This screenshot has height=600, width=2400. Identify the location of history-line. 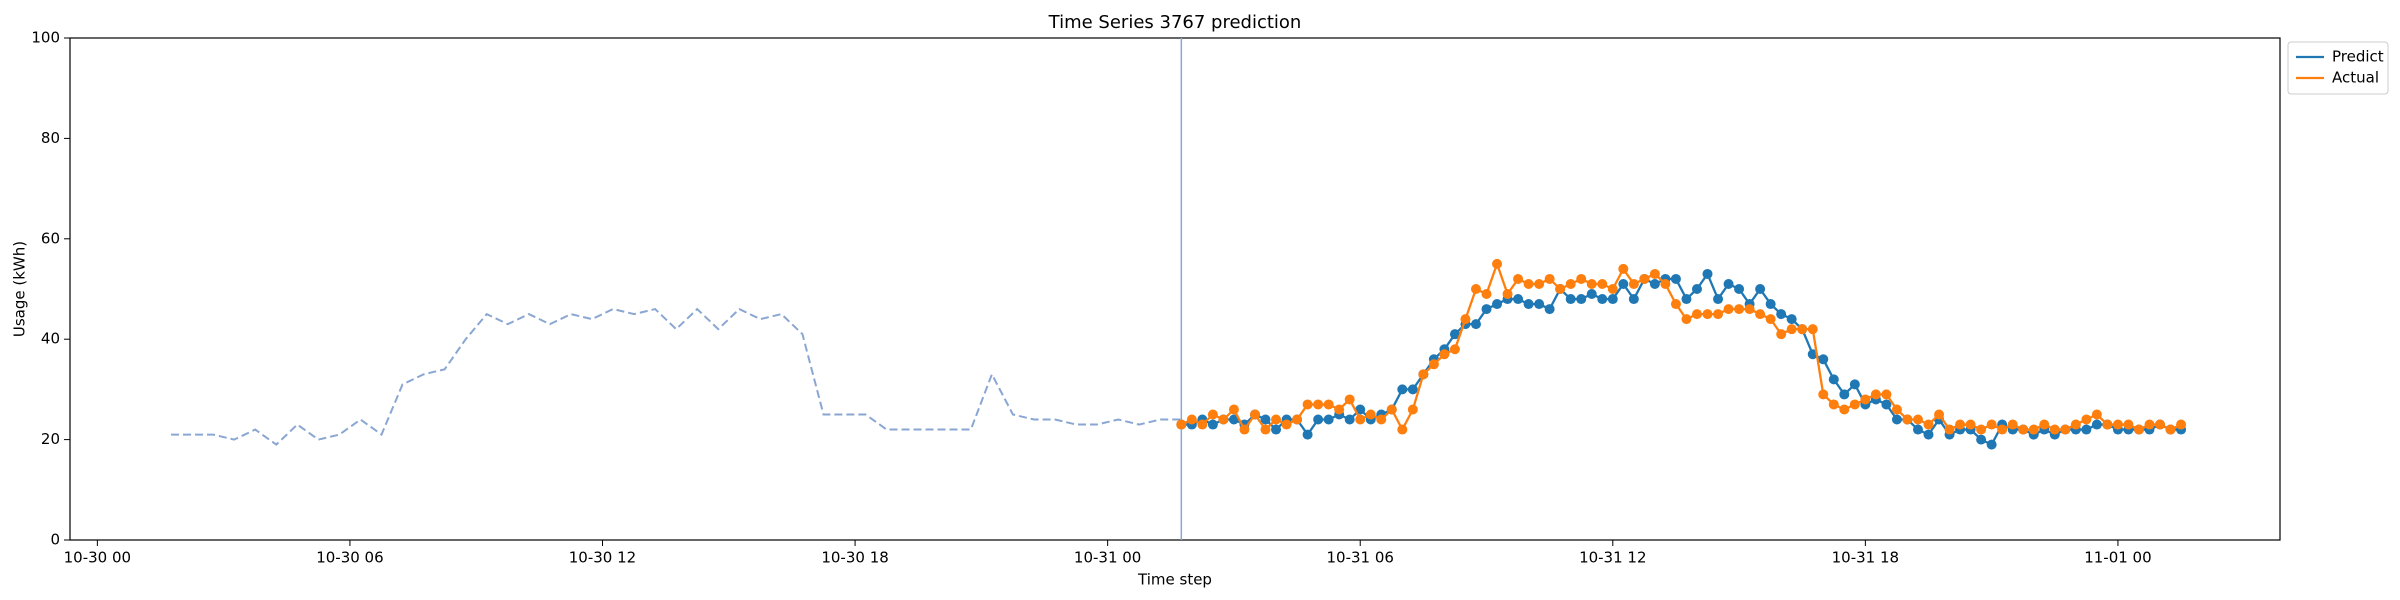
(676, 376).